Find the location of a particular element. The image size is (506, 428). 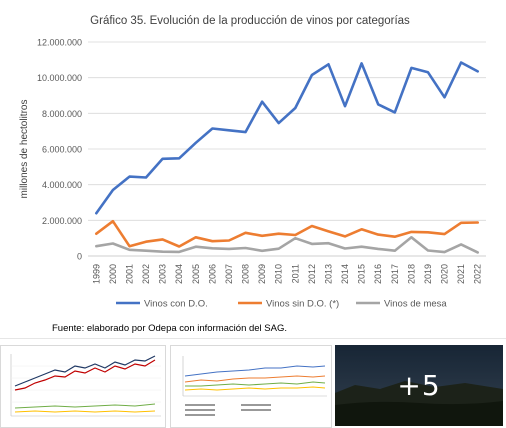

x-tick-label: 2000 is located at coordinates (113, 274).